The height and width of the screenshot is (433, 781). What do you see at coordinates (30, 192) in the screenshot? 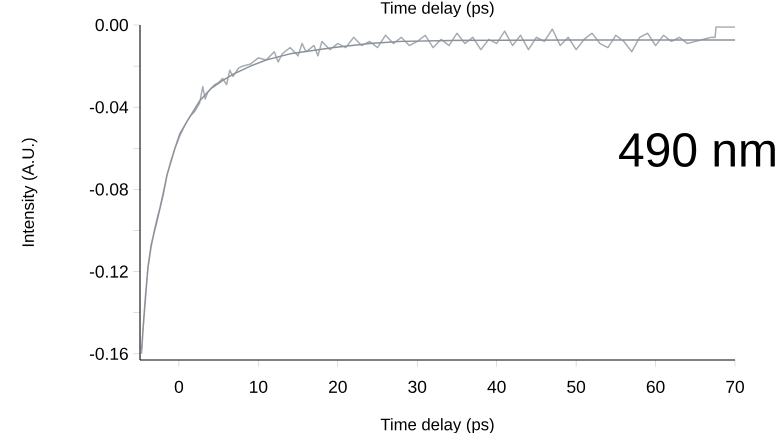
I see `y-axis-title: Intensity (A.U.)` at bounding box center [30, 192].